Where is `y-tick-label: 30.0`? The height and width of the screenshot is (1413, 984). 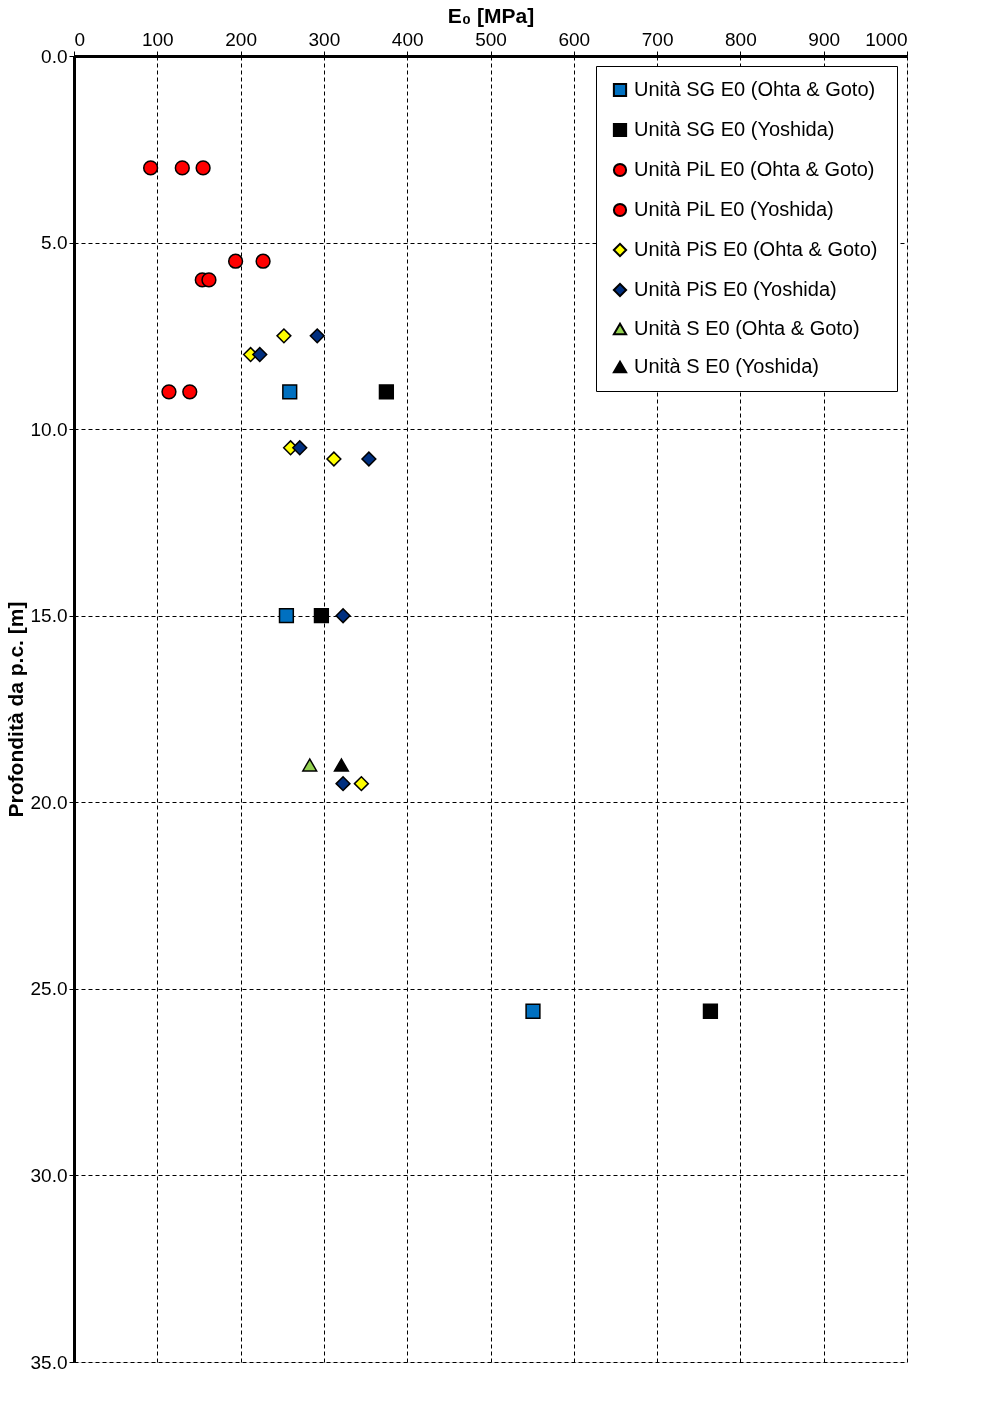 y-tick-label: 30.0 is located at coordinates (49, 1175).